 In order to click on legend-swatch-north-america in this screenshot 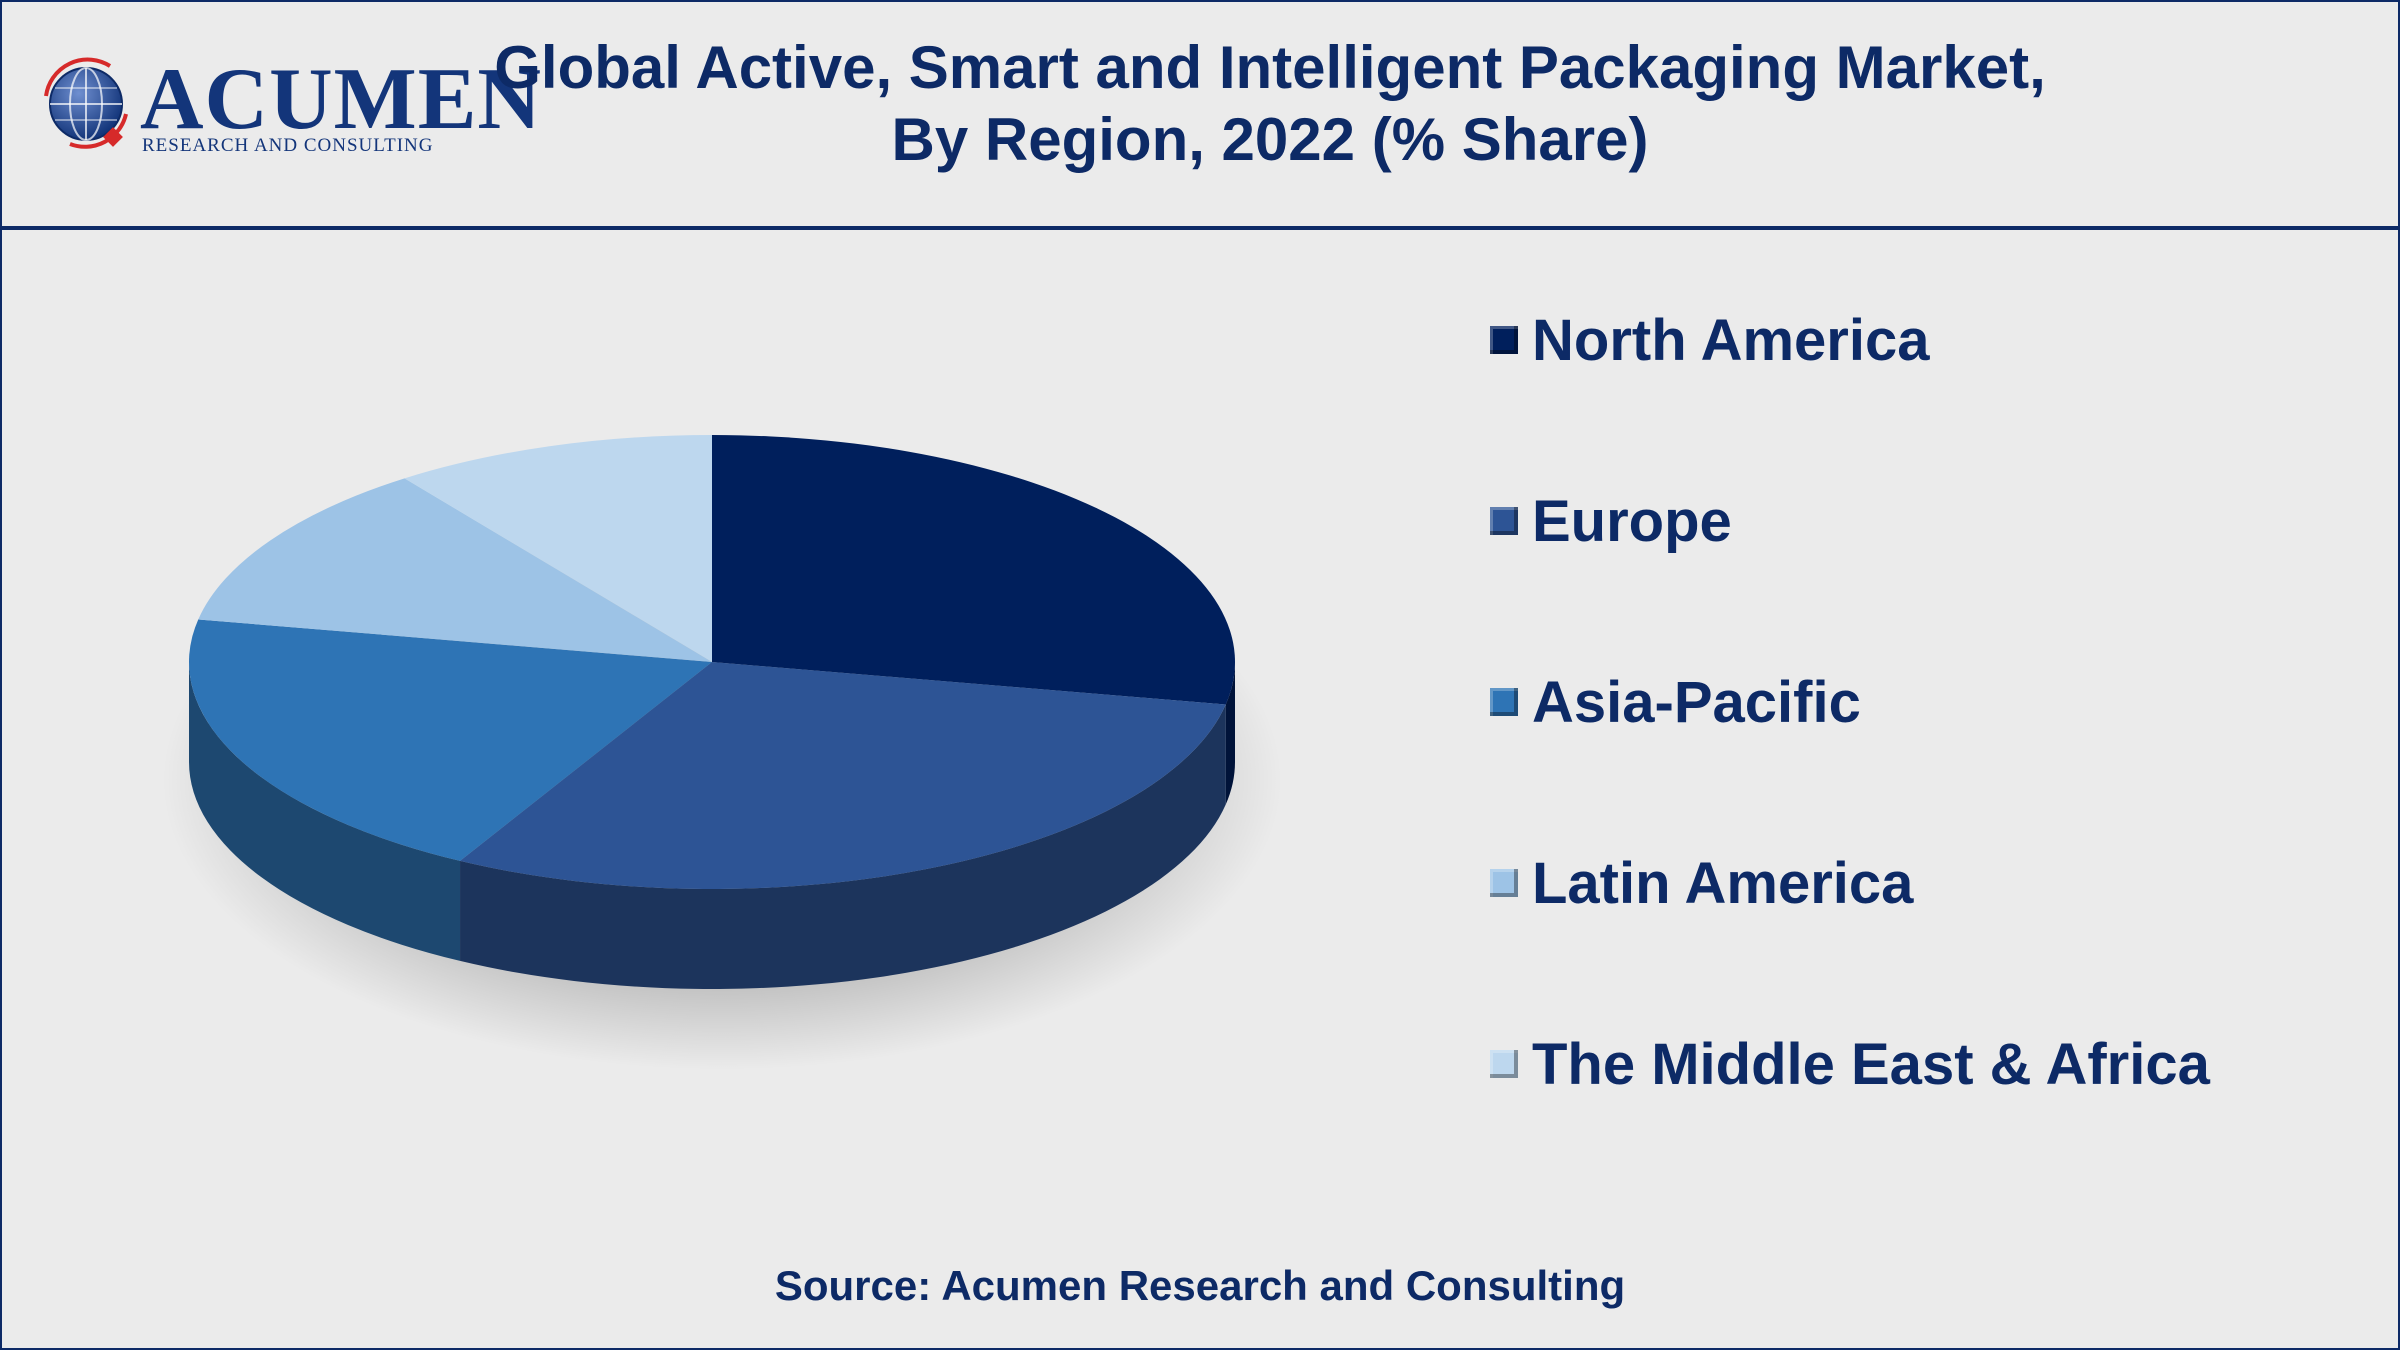, I will do `click(1504, 340)`.